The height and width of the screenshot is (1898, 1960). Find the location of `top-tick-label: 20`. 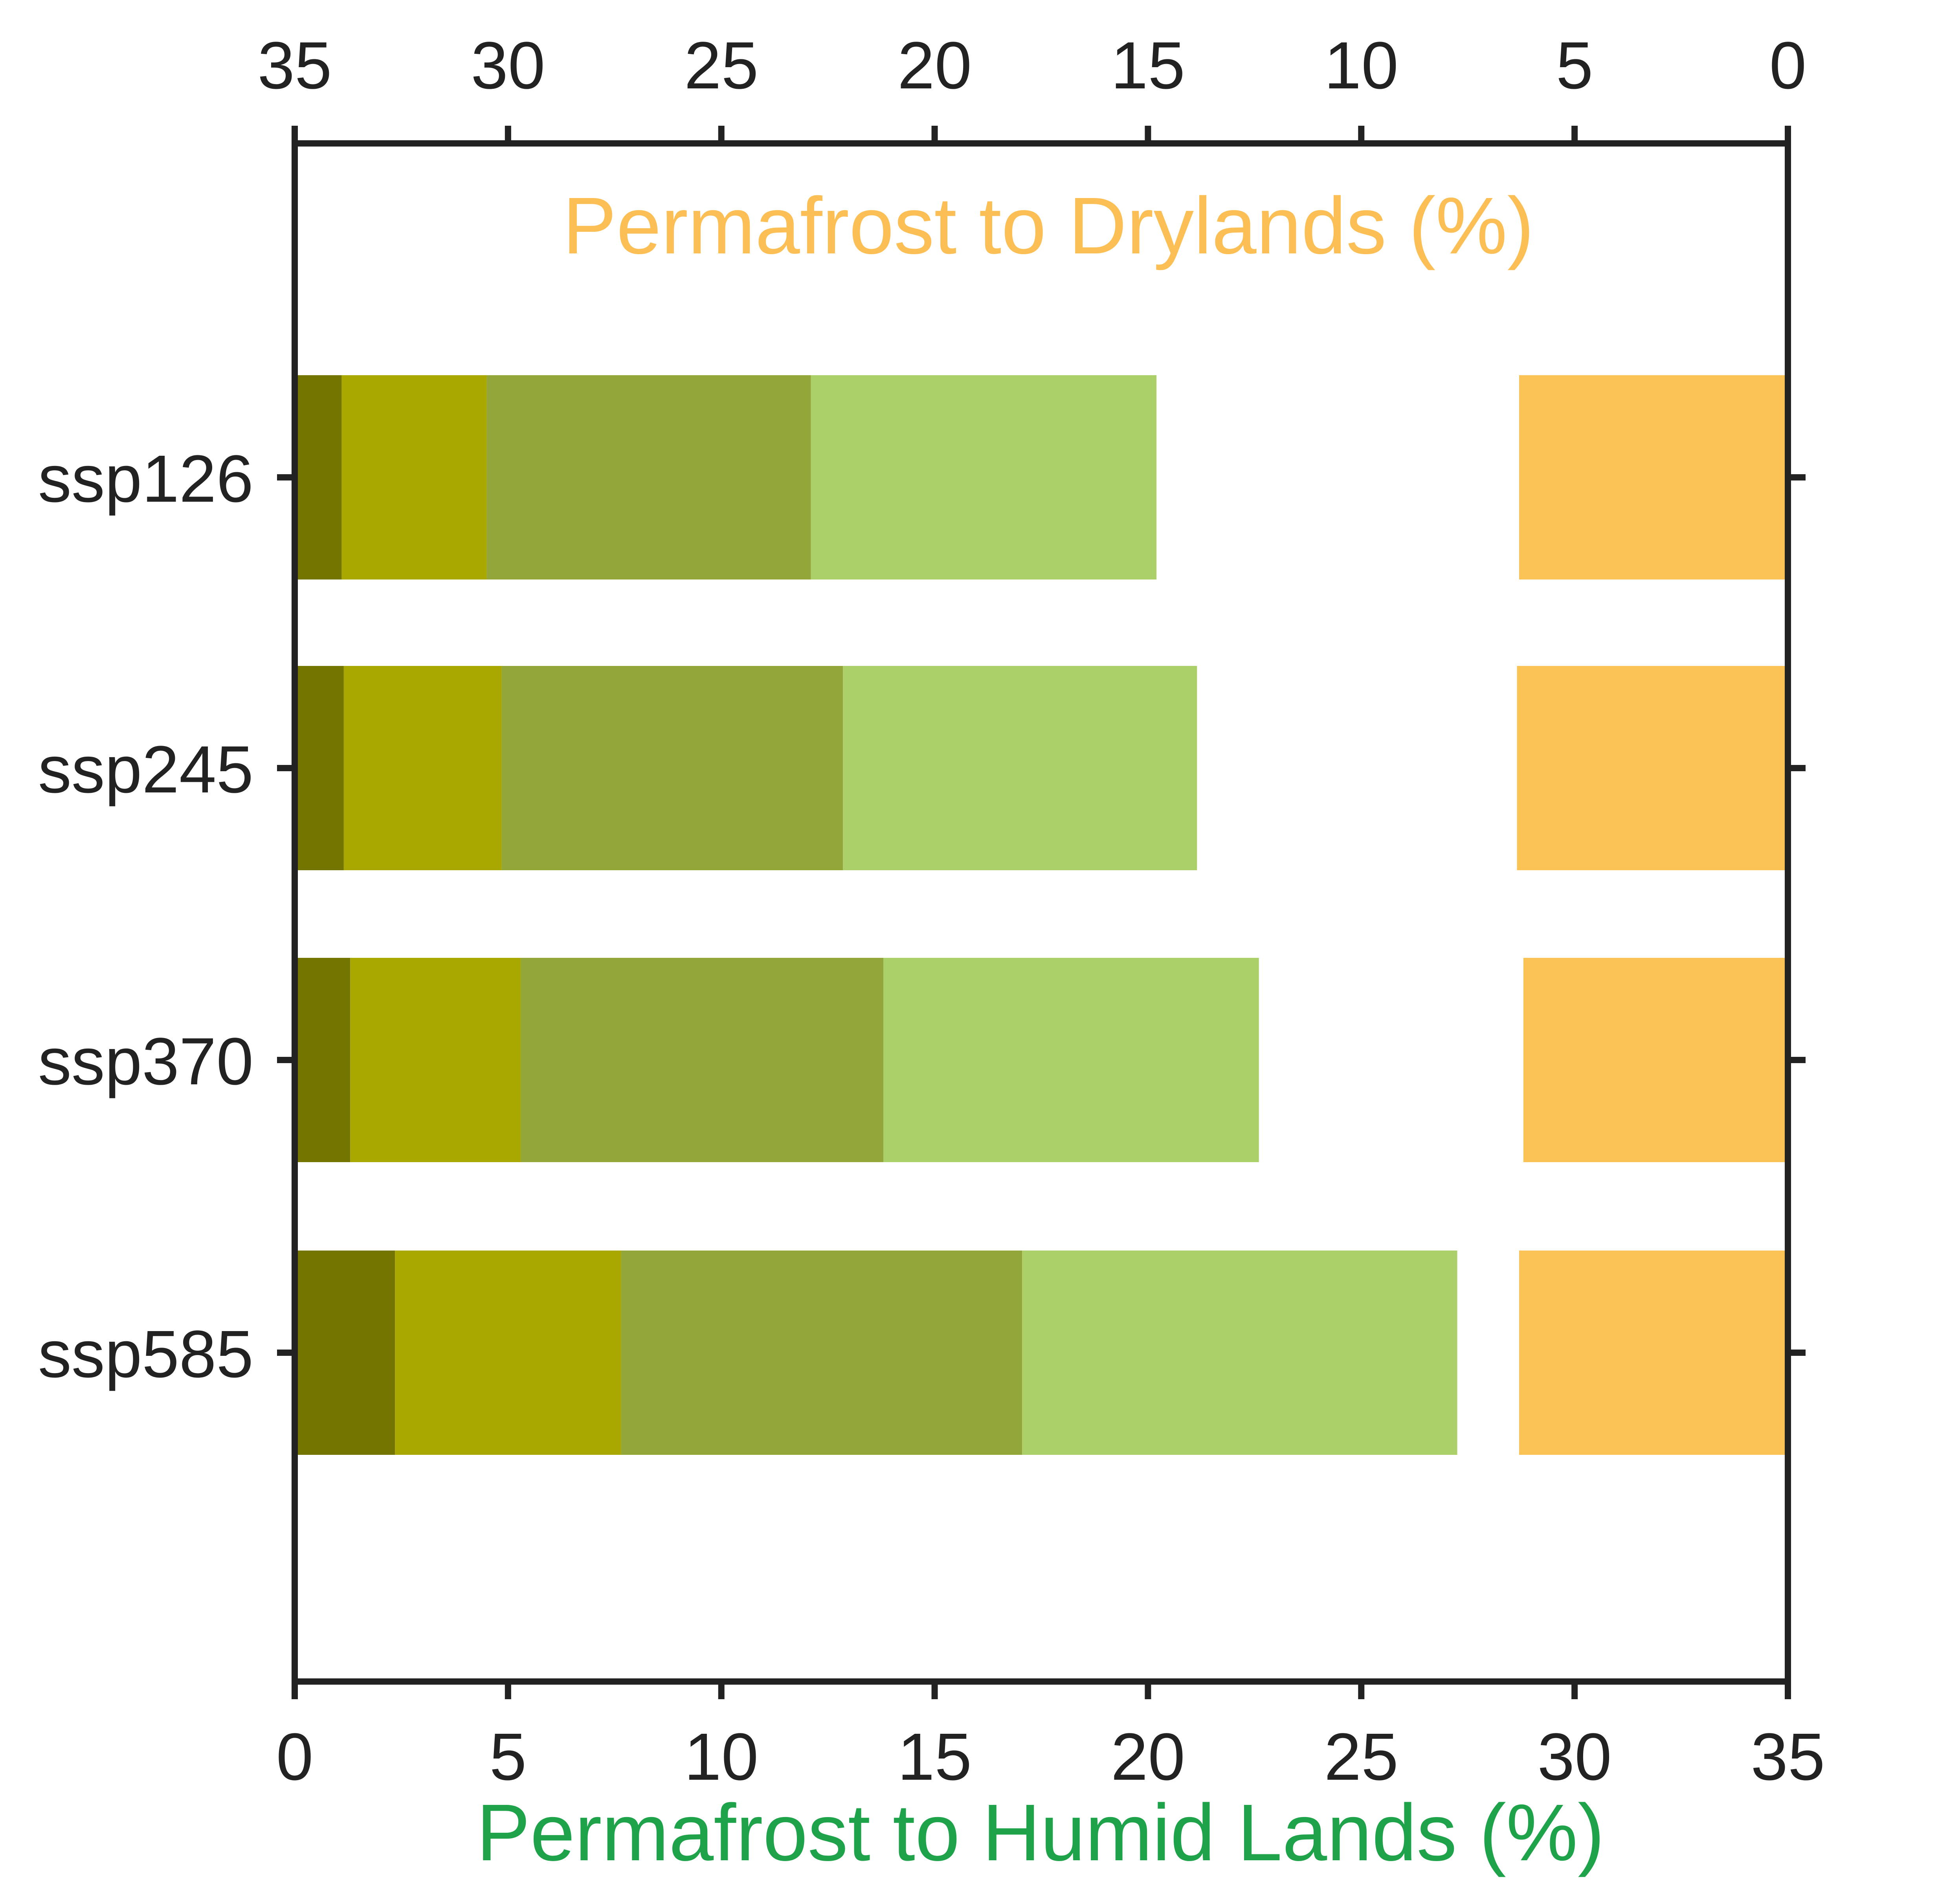

top-tick-label: 20 is located at coordinates (935, 65).